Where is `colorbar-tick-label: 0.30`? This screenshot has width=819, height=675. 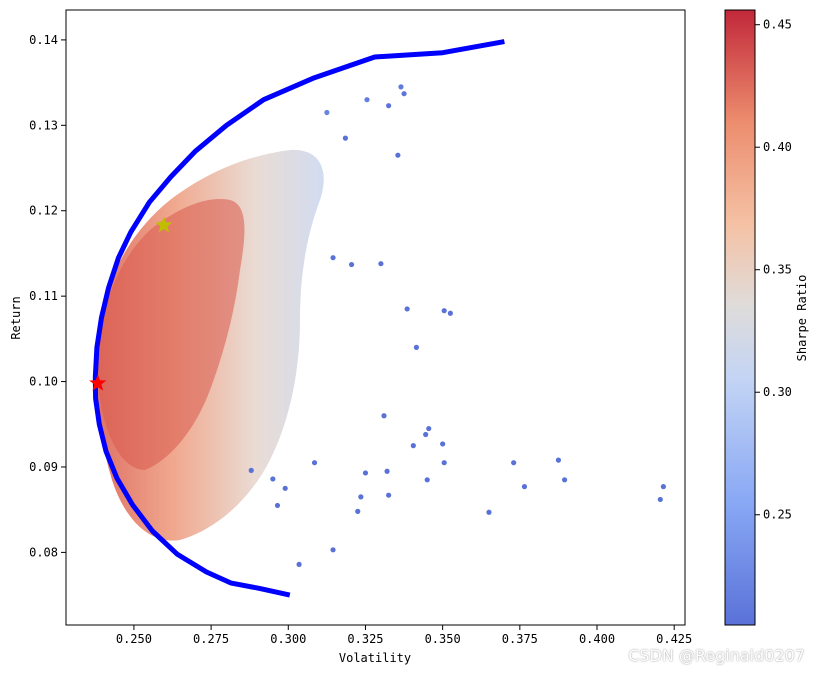
colorbar-tick-label: 0.30 is located at coordinates (777, 392).